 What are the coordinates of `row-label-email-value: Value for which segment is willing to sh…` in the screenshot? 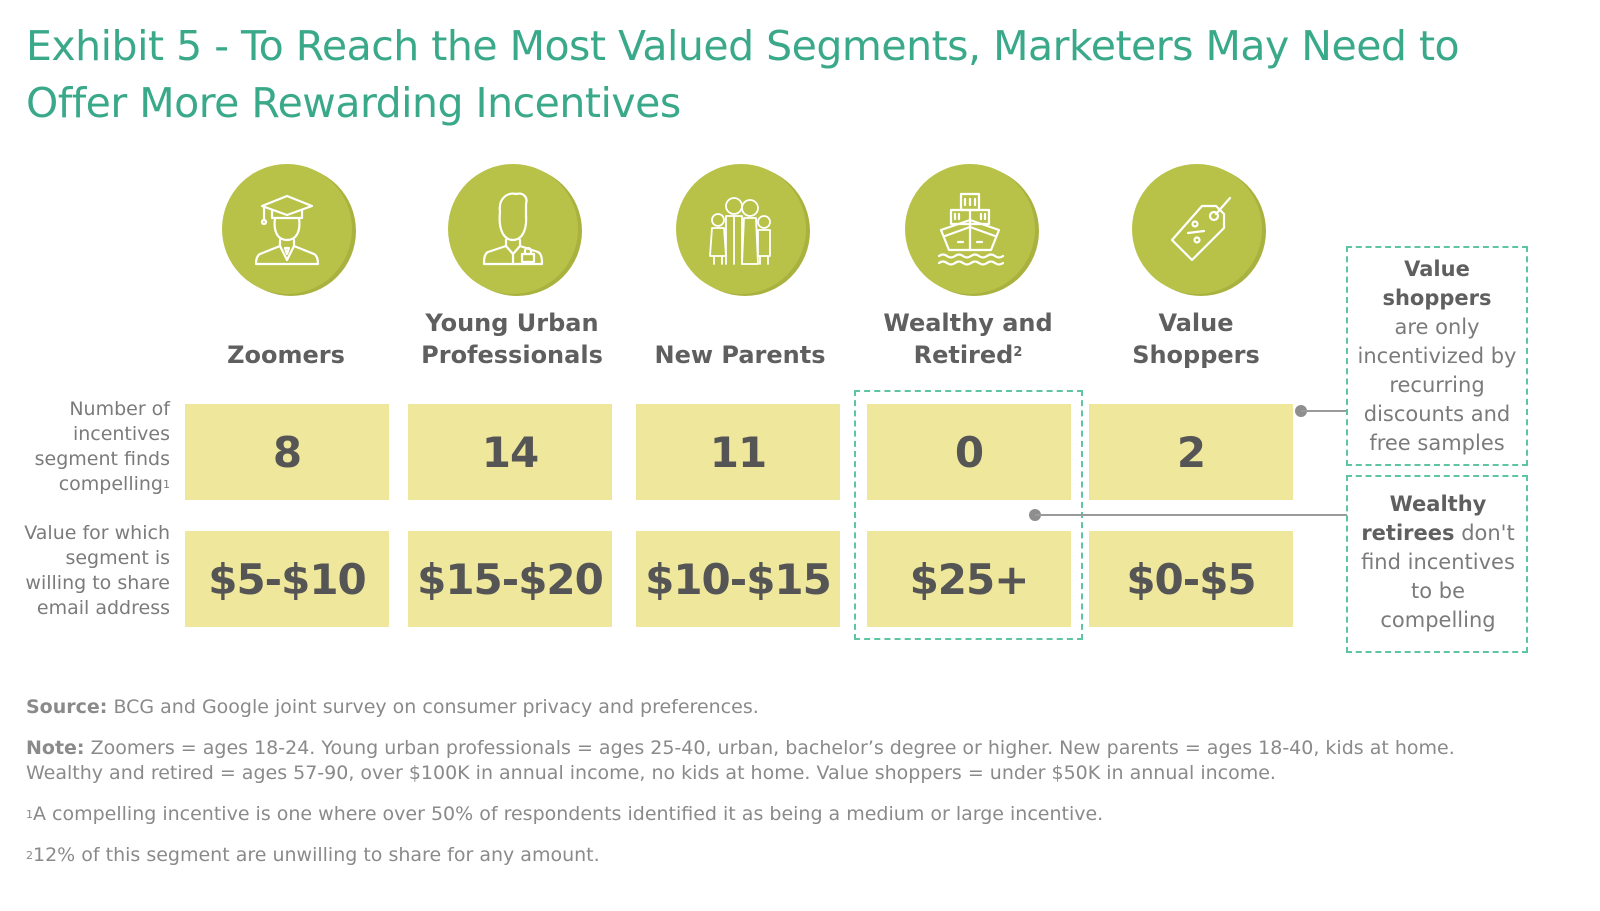 It's located at (97, 570).